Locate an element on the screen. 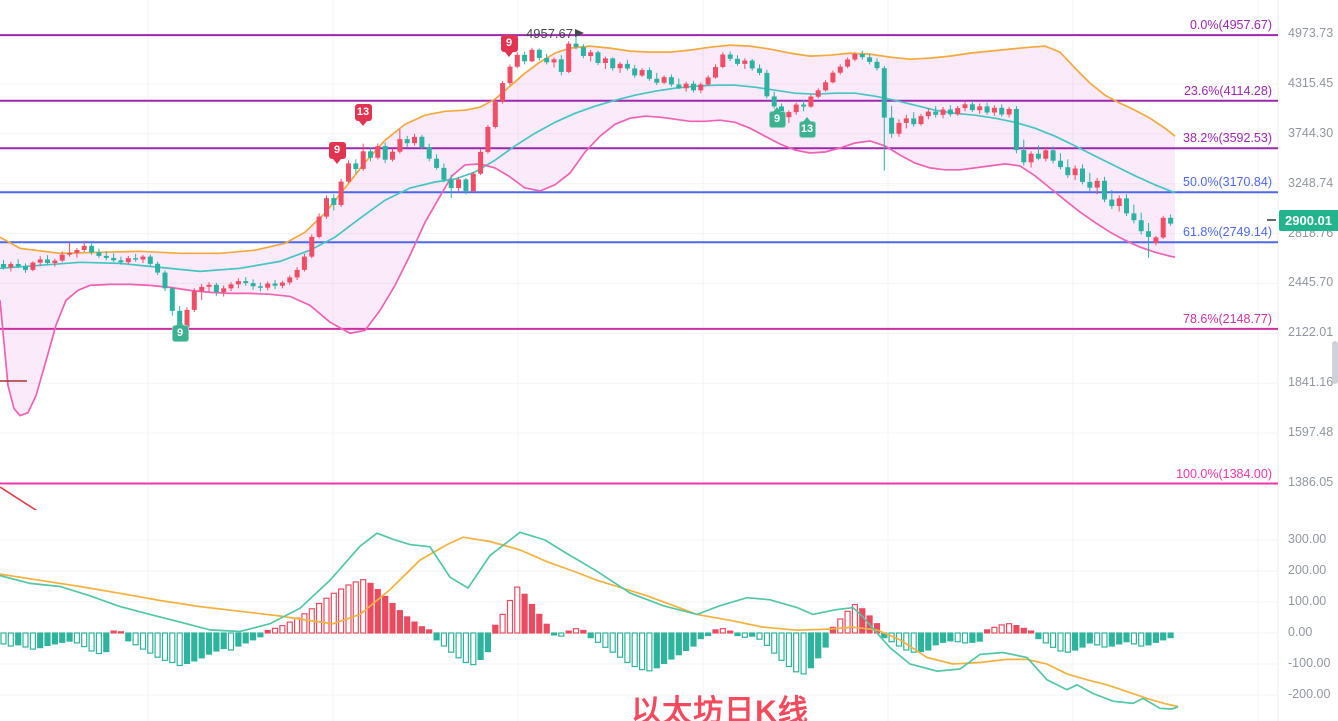  axis-label: 1841.16 is located at coordinates (1311, 382).